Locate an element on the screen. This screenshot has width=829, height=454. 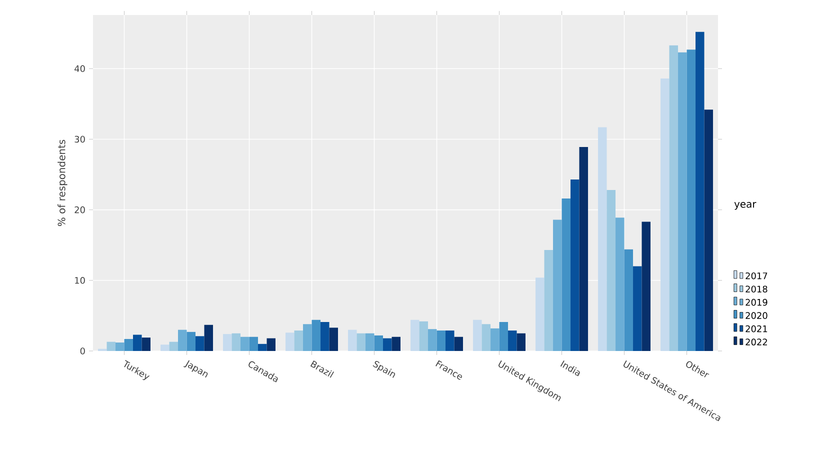
legend-label: 2022 is located at coordinates (756, 342).